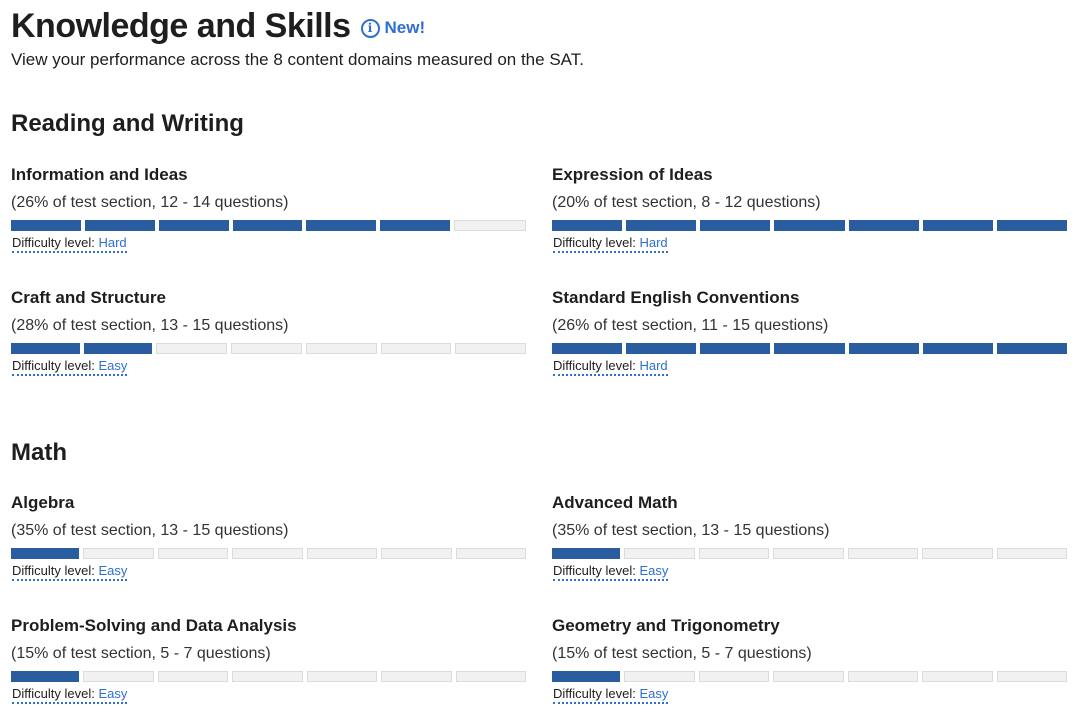  Describe the element at coordinates (691, 530) in the screenshot. I see `domain-description: (35% of test section, 13 - 15 questions)` at that location.